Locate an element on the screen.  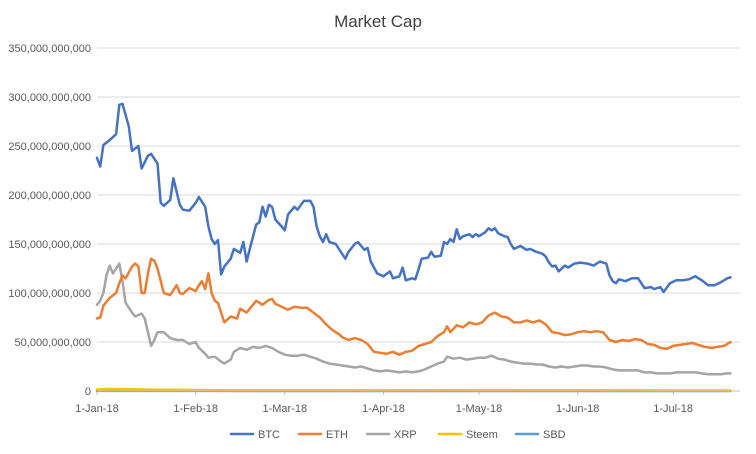
legend-label: Steem is located at coordinates (482, 435).